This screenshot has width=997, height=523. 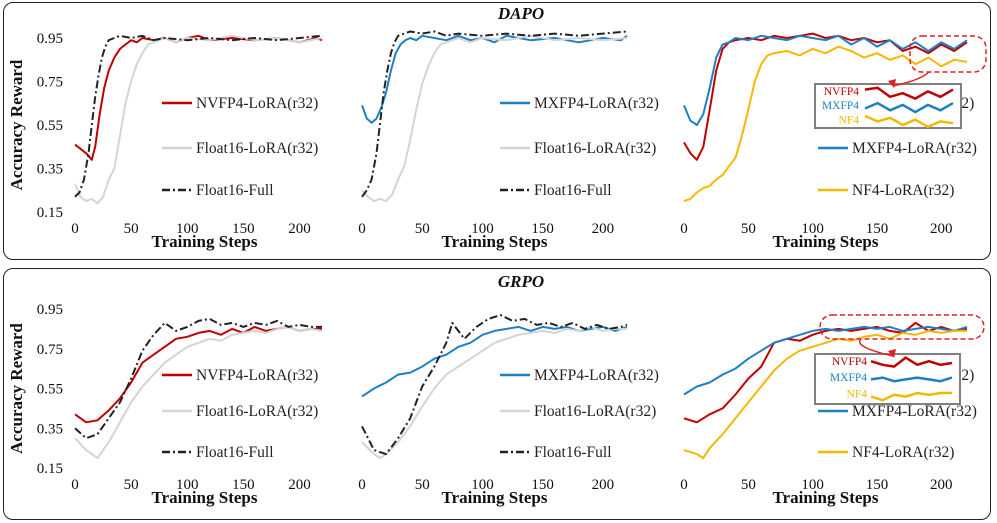 I want to click on chart-dapo-3-legend-label: MXFP4-LoRA(r32), so click(x=914, y=148).